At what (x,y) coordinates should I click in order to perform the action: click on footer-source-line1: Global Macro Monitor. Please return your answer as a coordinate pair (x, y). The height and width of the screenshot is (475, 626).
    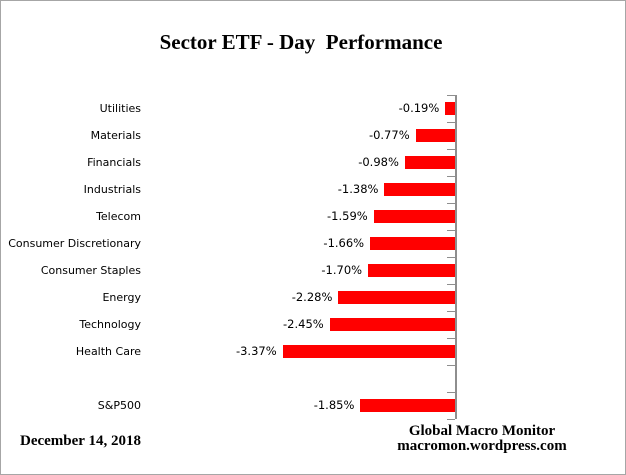
    Looking at the image, I should click on (482, 431).